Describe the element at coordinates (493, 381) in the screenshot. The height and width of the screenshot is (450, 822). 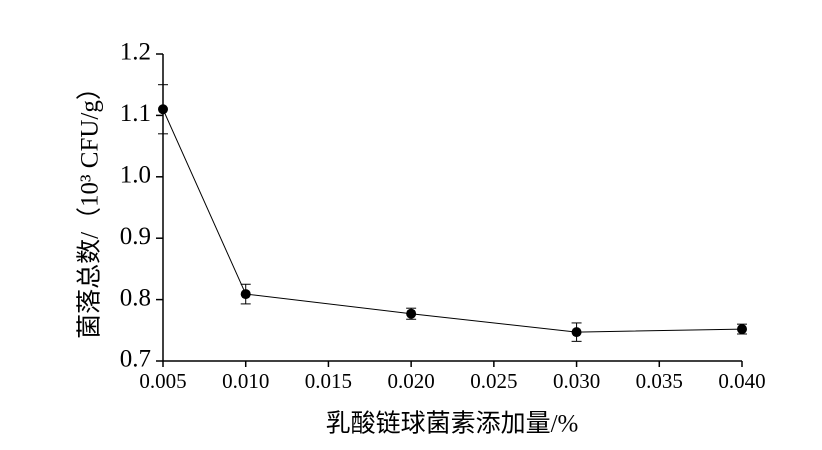
I see `x-tick-label: 0.025` at that location.